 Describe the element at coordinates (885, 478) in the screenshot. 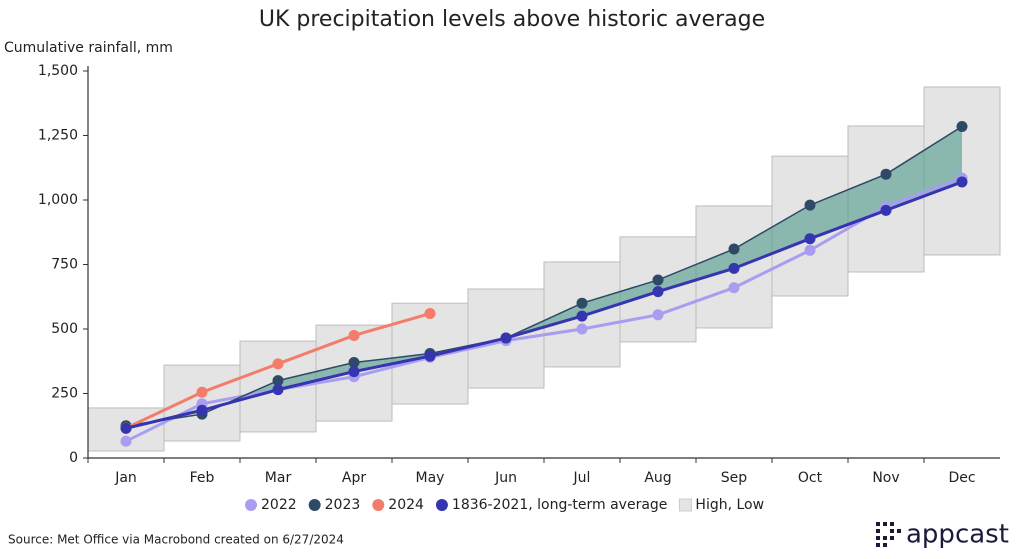

I see `x-tick-label: Nov` at that location.